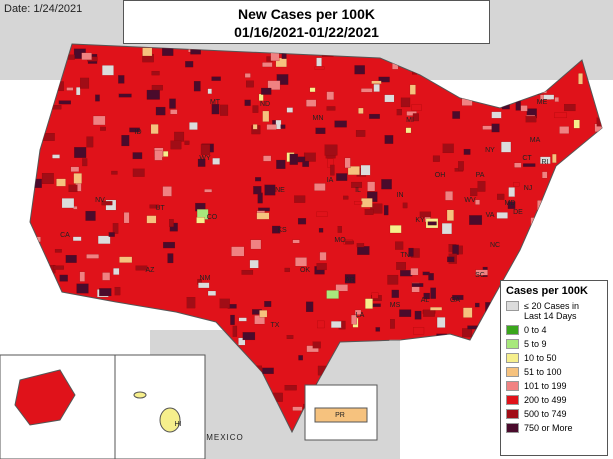 The width and height of the screenshot is (613, 459). I want to click on state-label: WV, so click(470, 200).